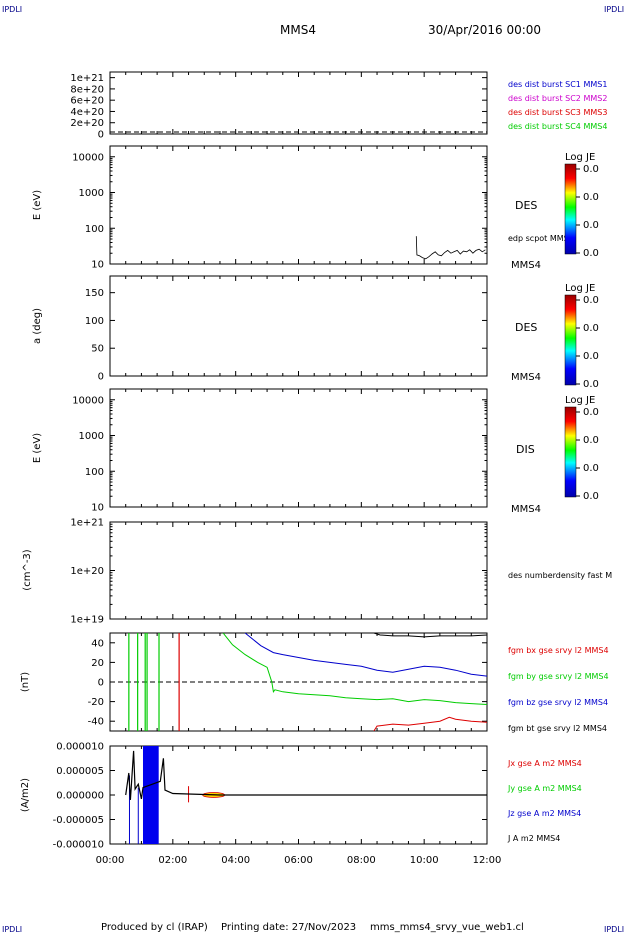 The image size is (630, 934). Describe the element at coordinates (484, 30) in the screenshot. I see `header-datetime: 30/Apr/2016 00:00` at that location.